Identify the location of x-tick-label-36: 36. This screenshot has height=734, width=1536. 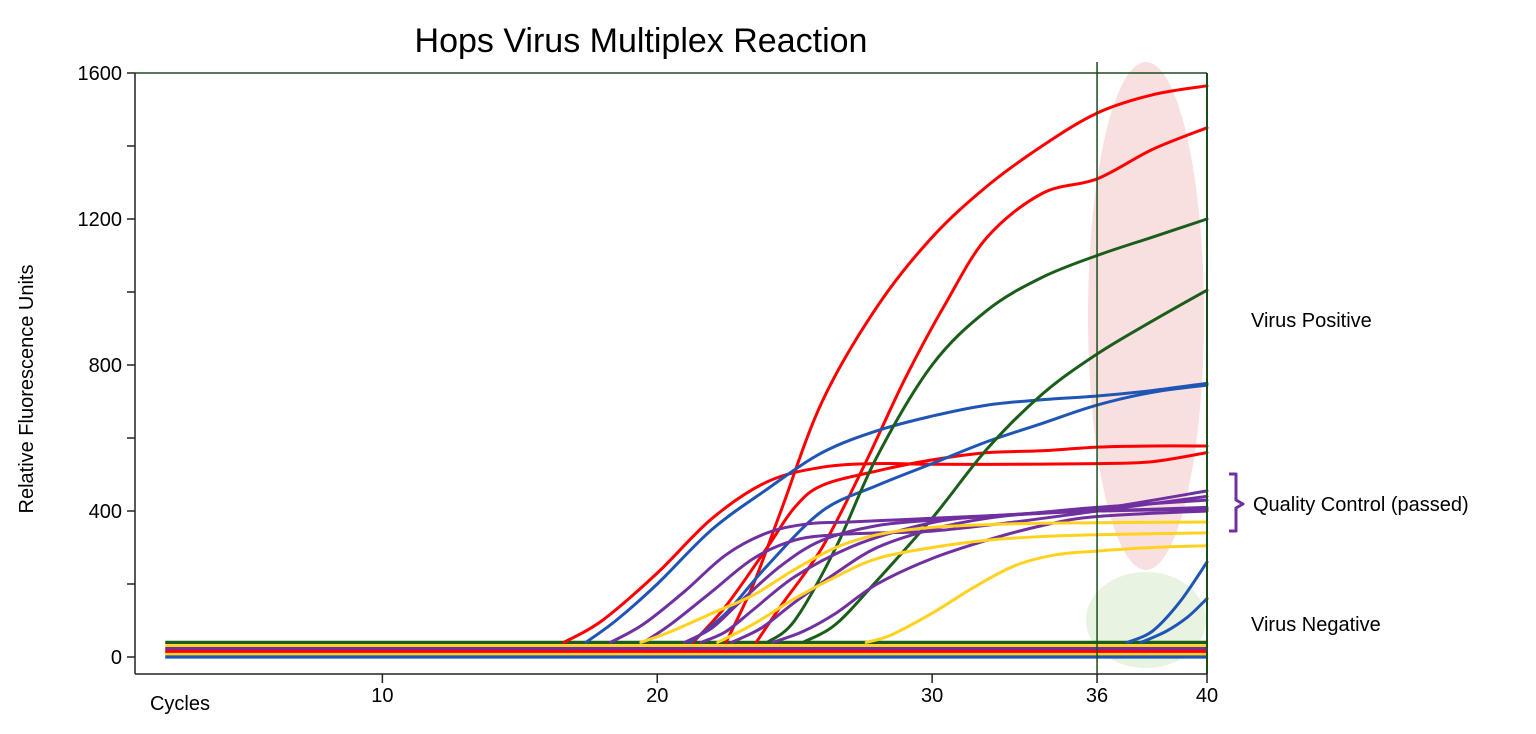
(1097, 696).